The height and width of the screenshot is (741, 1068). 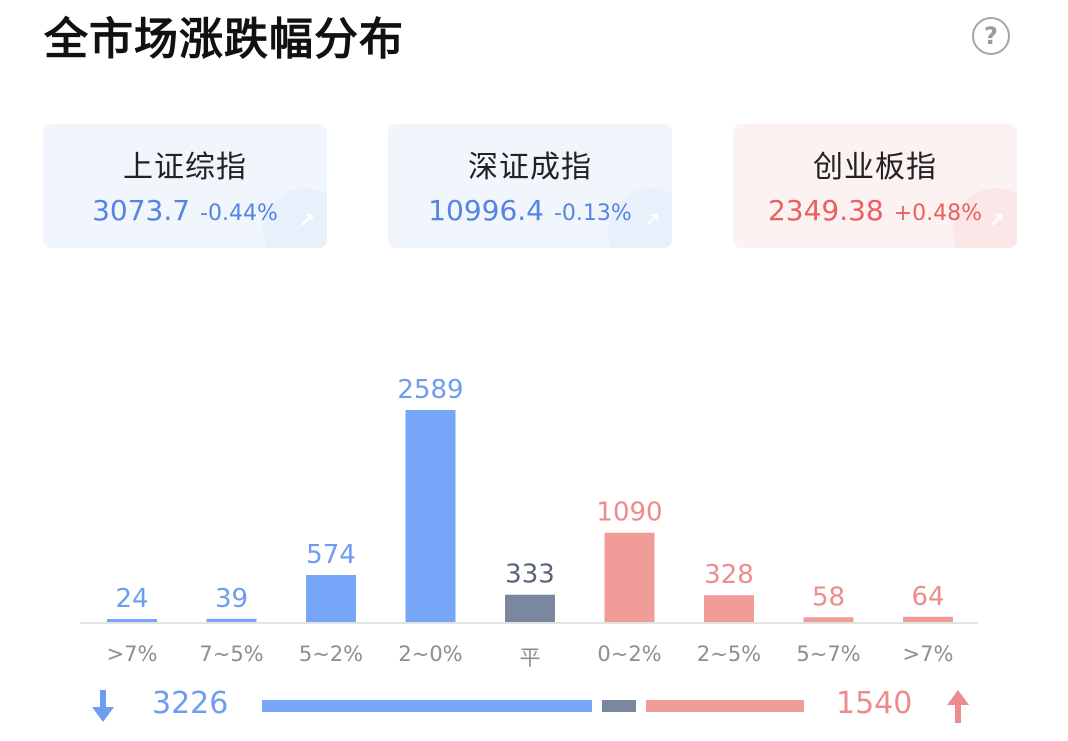 I want to click on question-circle-icon: ?, so click(x=991, y=36).